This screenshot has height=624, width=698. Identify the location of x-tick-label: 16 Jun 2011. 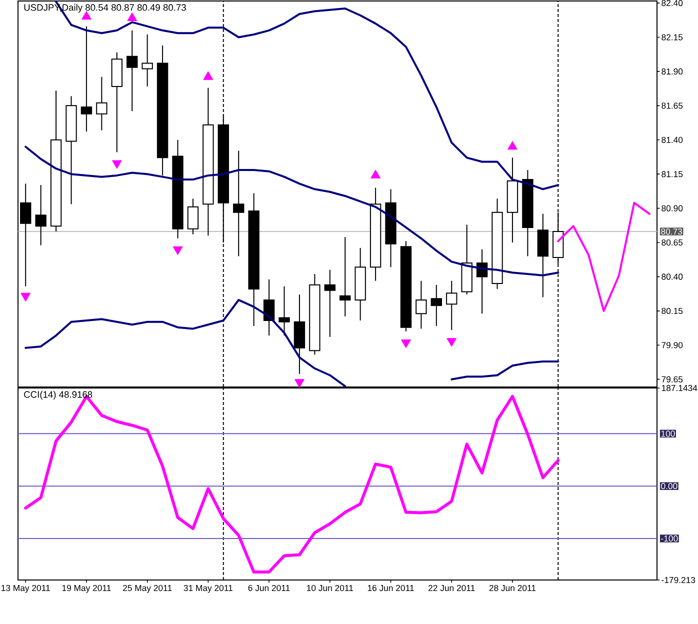
(391, 588).